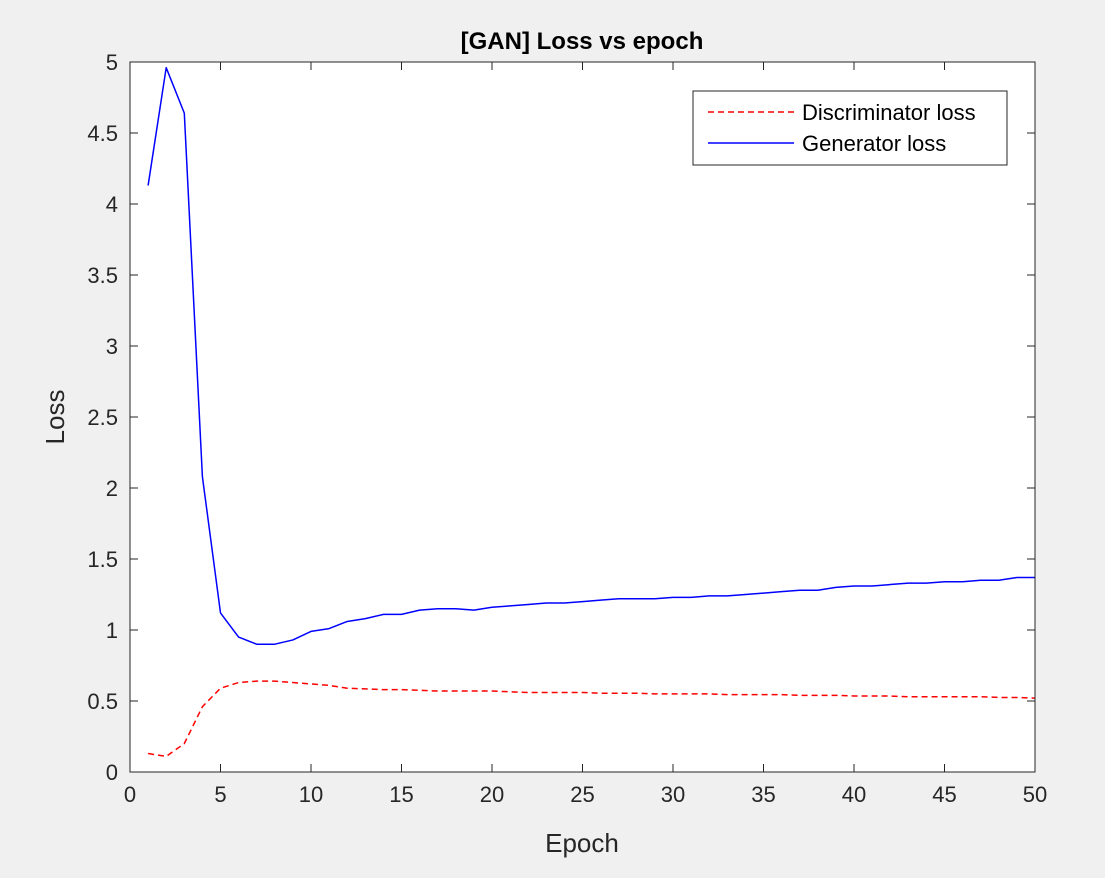  What do you see at coordinates (582, 794) in the screenshot?
I see `x-tick-label: 25` at bounding box center [582, 794].